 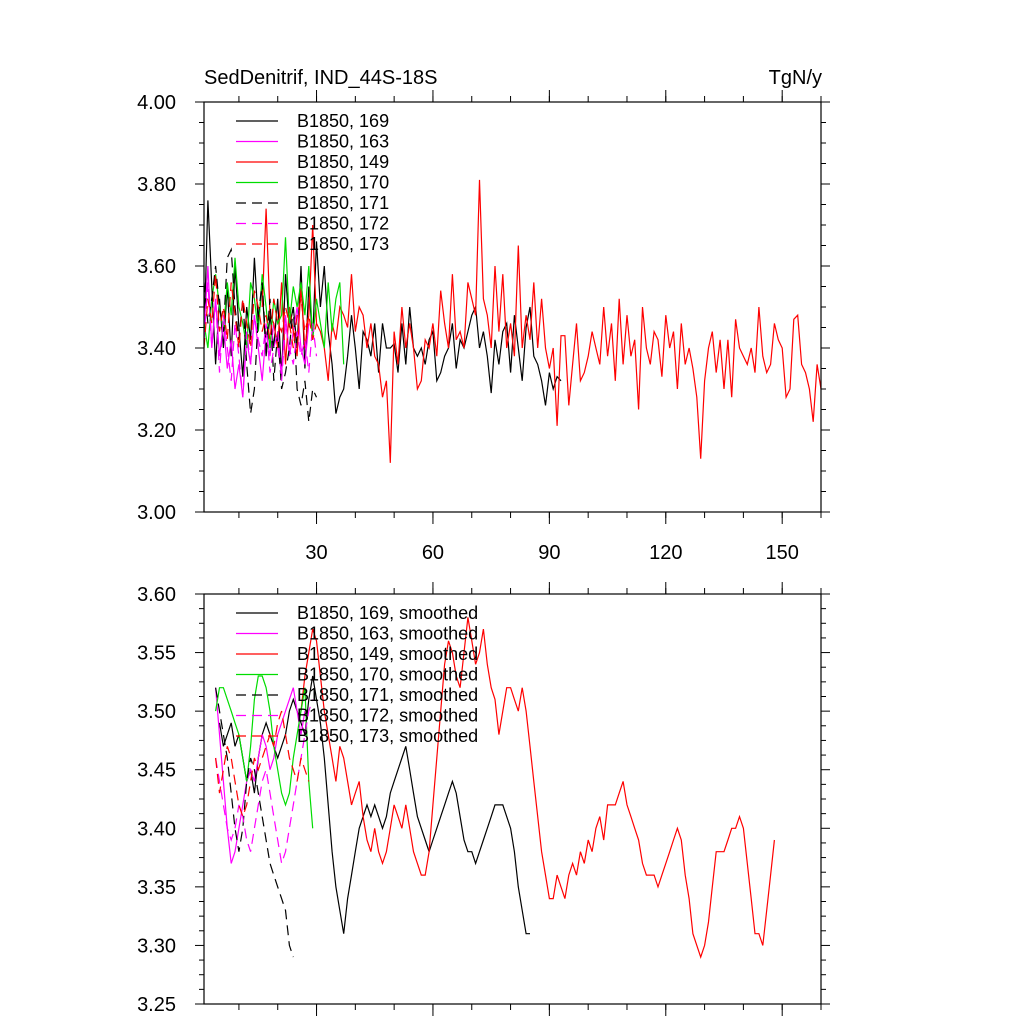 I want to click on legend-label-4: B1850, 171, smoothed, so click(x=387, y=695).